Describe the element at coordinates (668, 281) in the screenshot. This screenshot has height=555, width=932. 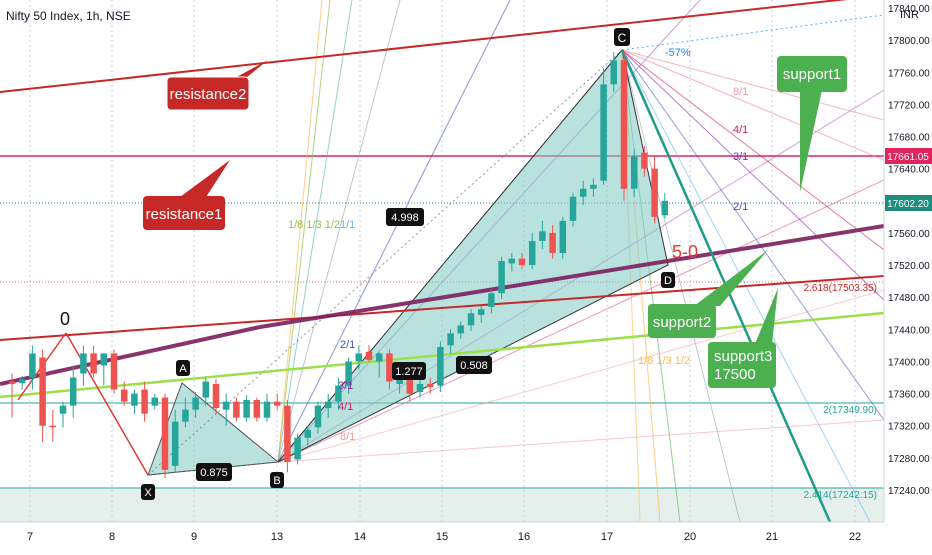
I see `point-d-label: D` at that location.